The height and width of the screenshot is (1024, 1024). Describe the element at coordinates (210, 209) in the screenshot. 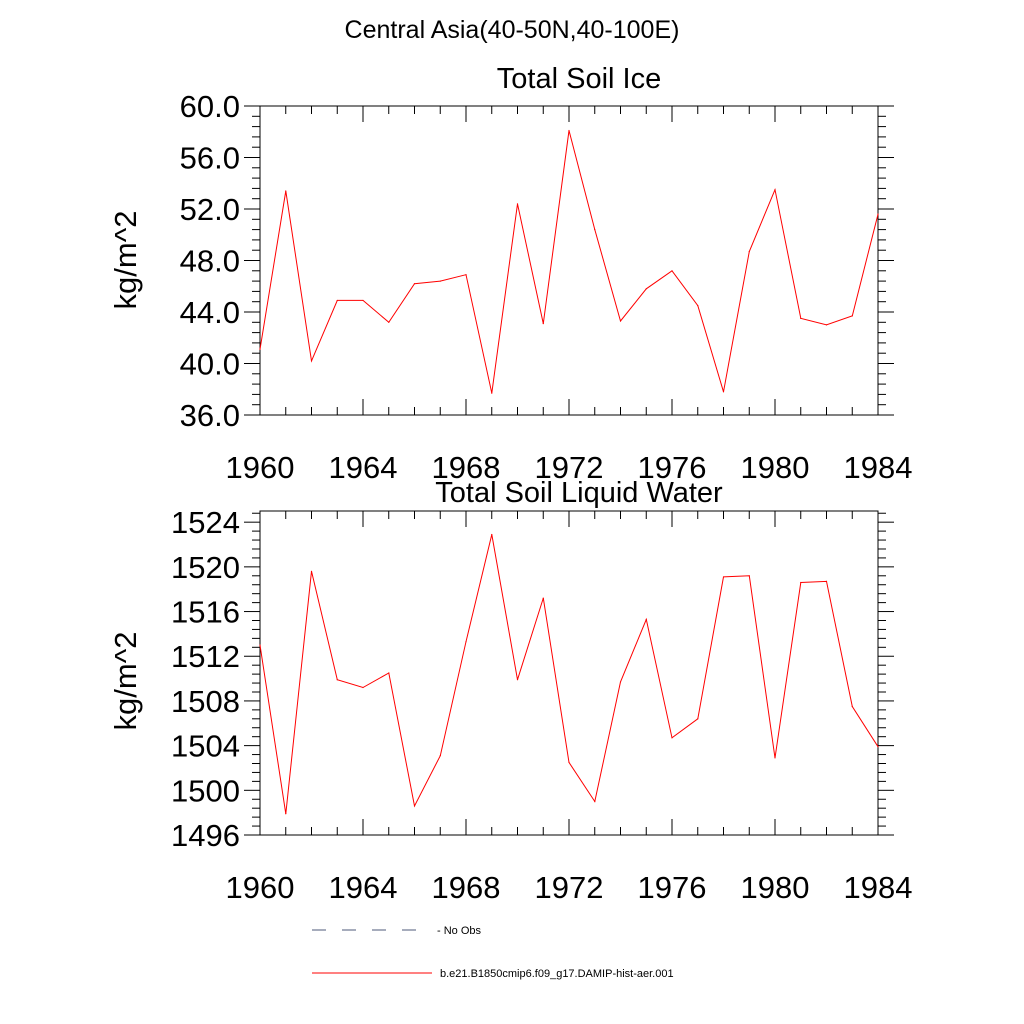

I see `y-tick-label: 52.0` at that location.